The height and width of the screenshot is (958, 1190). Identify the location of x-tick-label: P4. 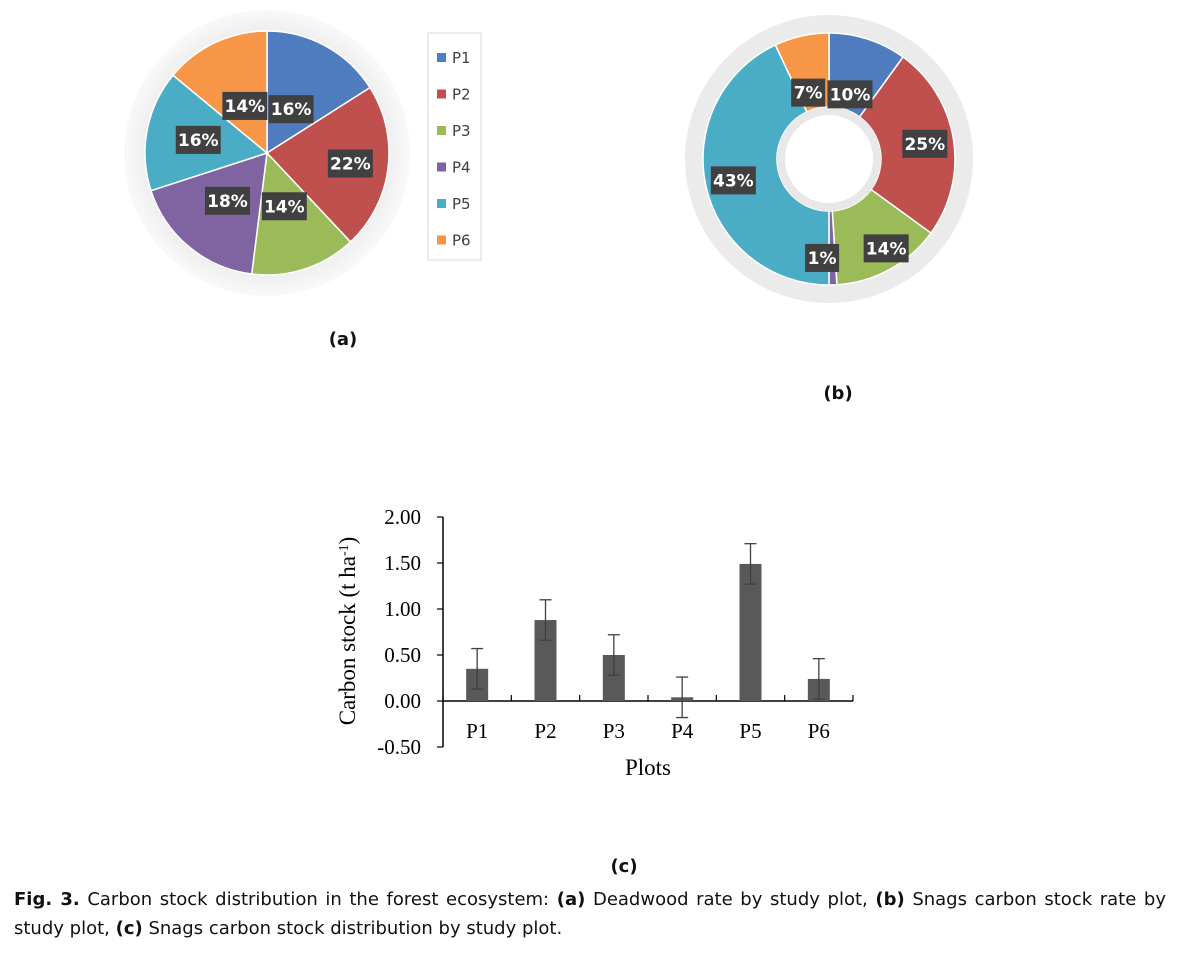
(682, 731).